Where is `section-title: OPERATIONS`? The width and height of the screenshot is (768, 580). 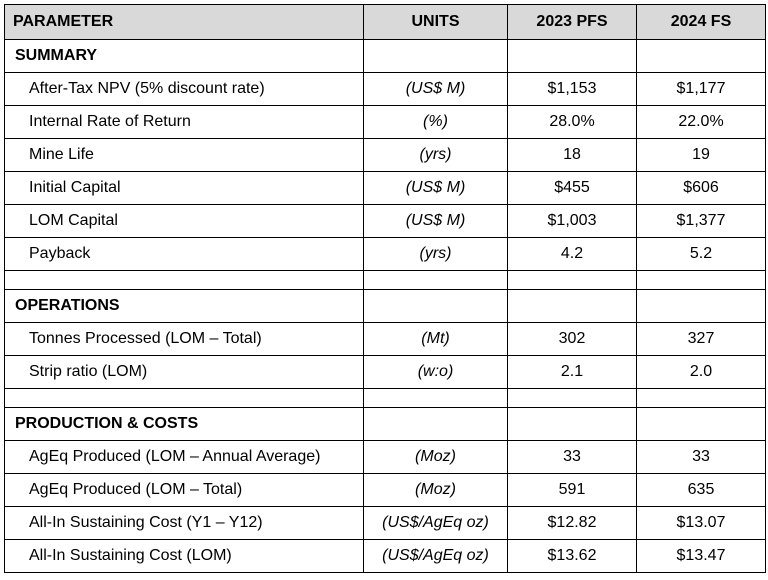 section-title: OPERATIONS is located at coordinates (184, 306).